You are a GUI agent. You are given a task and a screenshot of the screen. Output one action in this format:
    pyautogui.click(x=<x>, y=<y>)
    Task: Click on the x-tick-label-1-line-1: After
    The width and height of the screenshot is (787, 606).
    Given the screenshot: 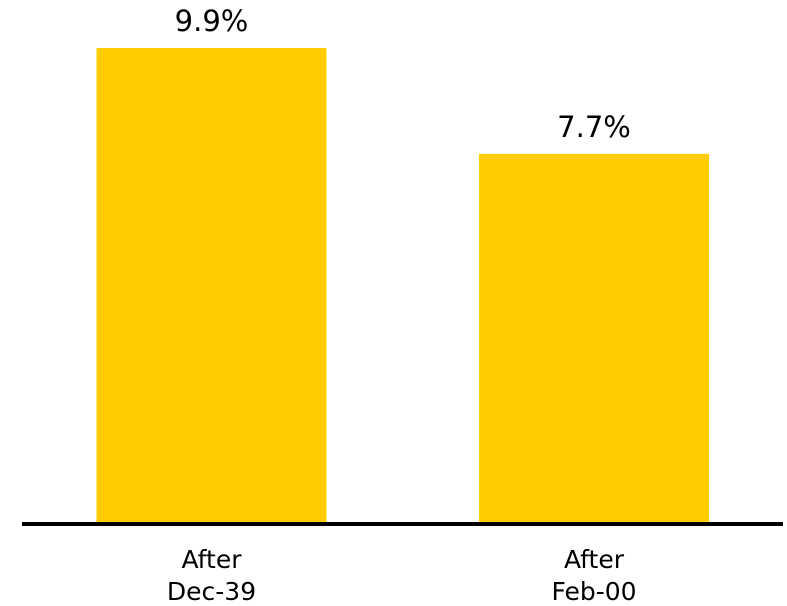 What is the action you would take?
    pyautogui.click(x=211, y=559)
    